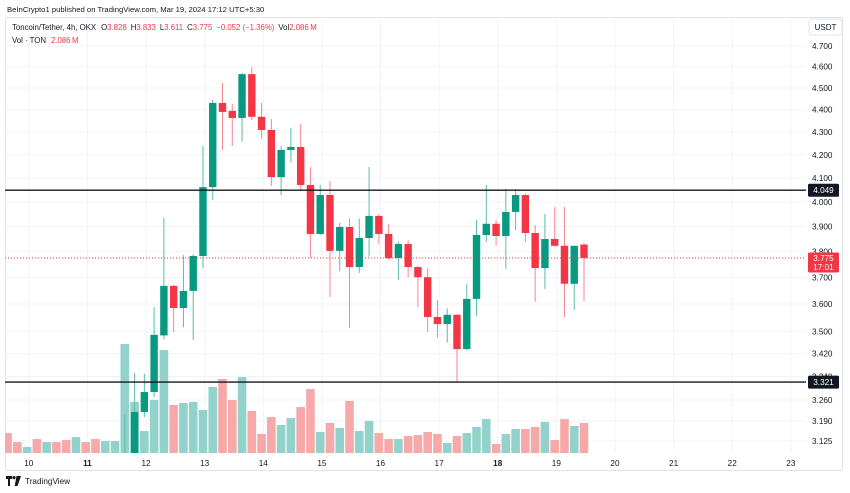 This screenshot has width=850, height=493. I want to click on currency-button: USDT, so click(825, 27).